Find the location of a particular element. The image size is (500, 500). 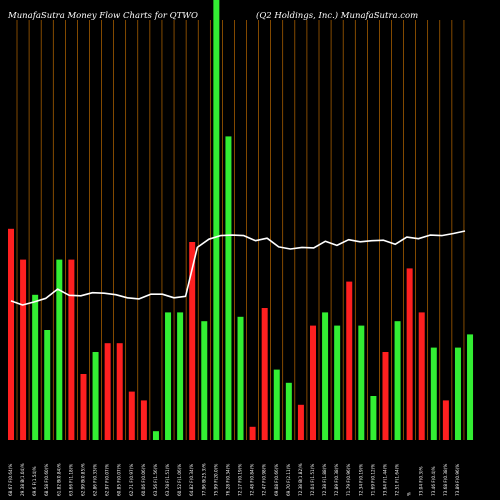

price-line is located at coordinates (238, 268).